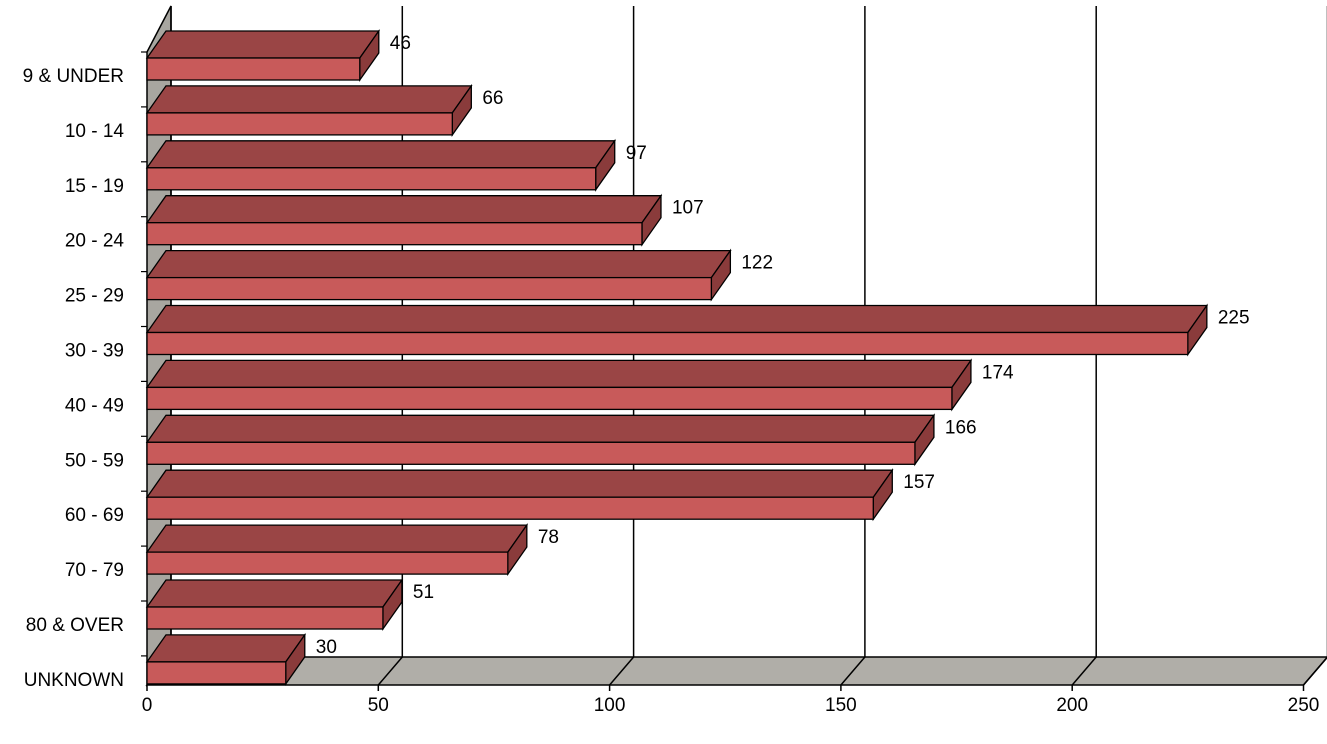  What do you see at coordinates (73, 76) in the screenshot?
I see `category-label: 9 & UNDER` at bounding box center [73, 76].